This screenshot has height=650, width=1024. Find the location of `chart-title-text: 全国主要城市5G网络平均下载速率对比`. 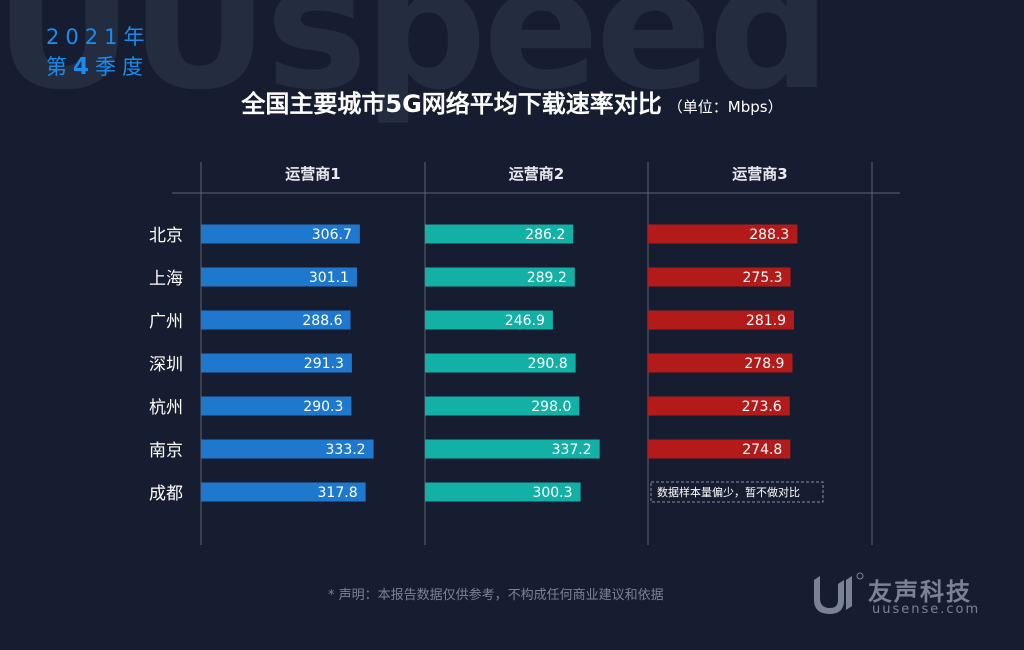

chart-title-text: 全国主要城市5G网络平均下载速率对比 is located at coordinates (451, 104).